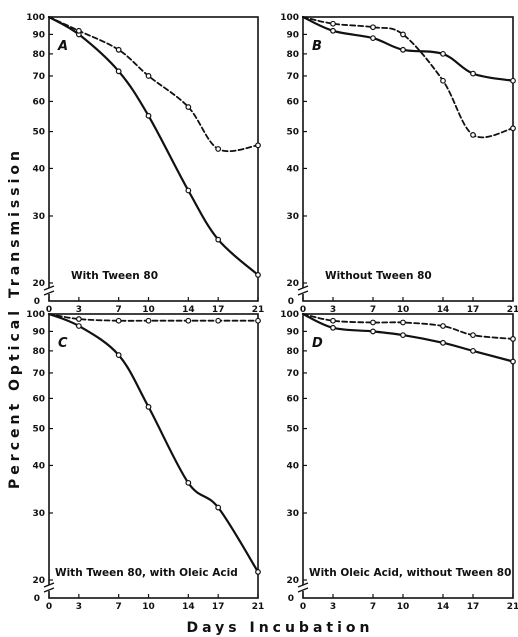  Describe the element at coordinates (38, 133) in the screenshot. I see `y-tick-label: 50` at that location.